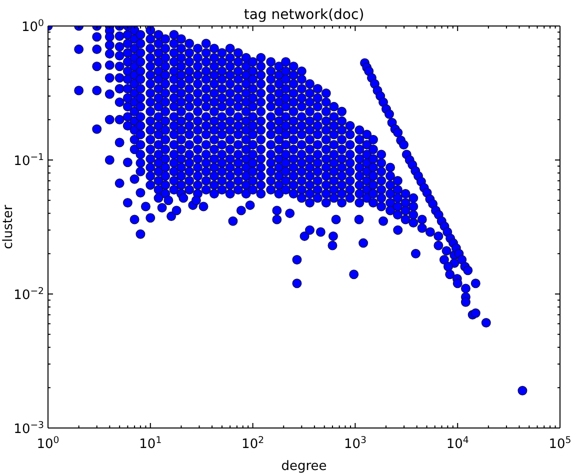 The width and height of the screenshot is (580, 474). Describe the element at coordinates (29, 428) in the screenshot. I see `y-tick-label: 10$^{−3}$` at that location.